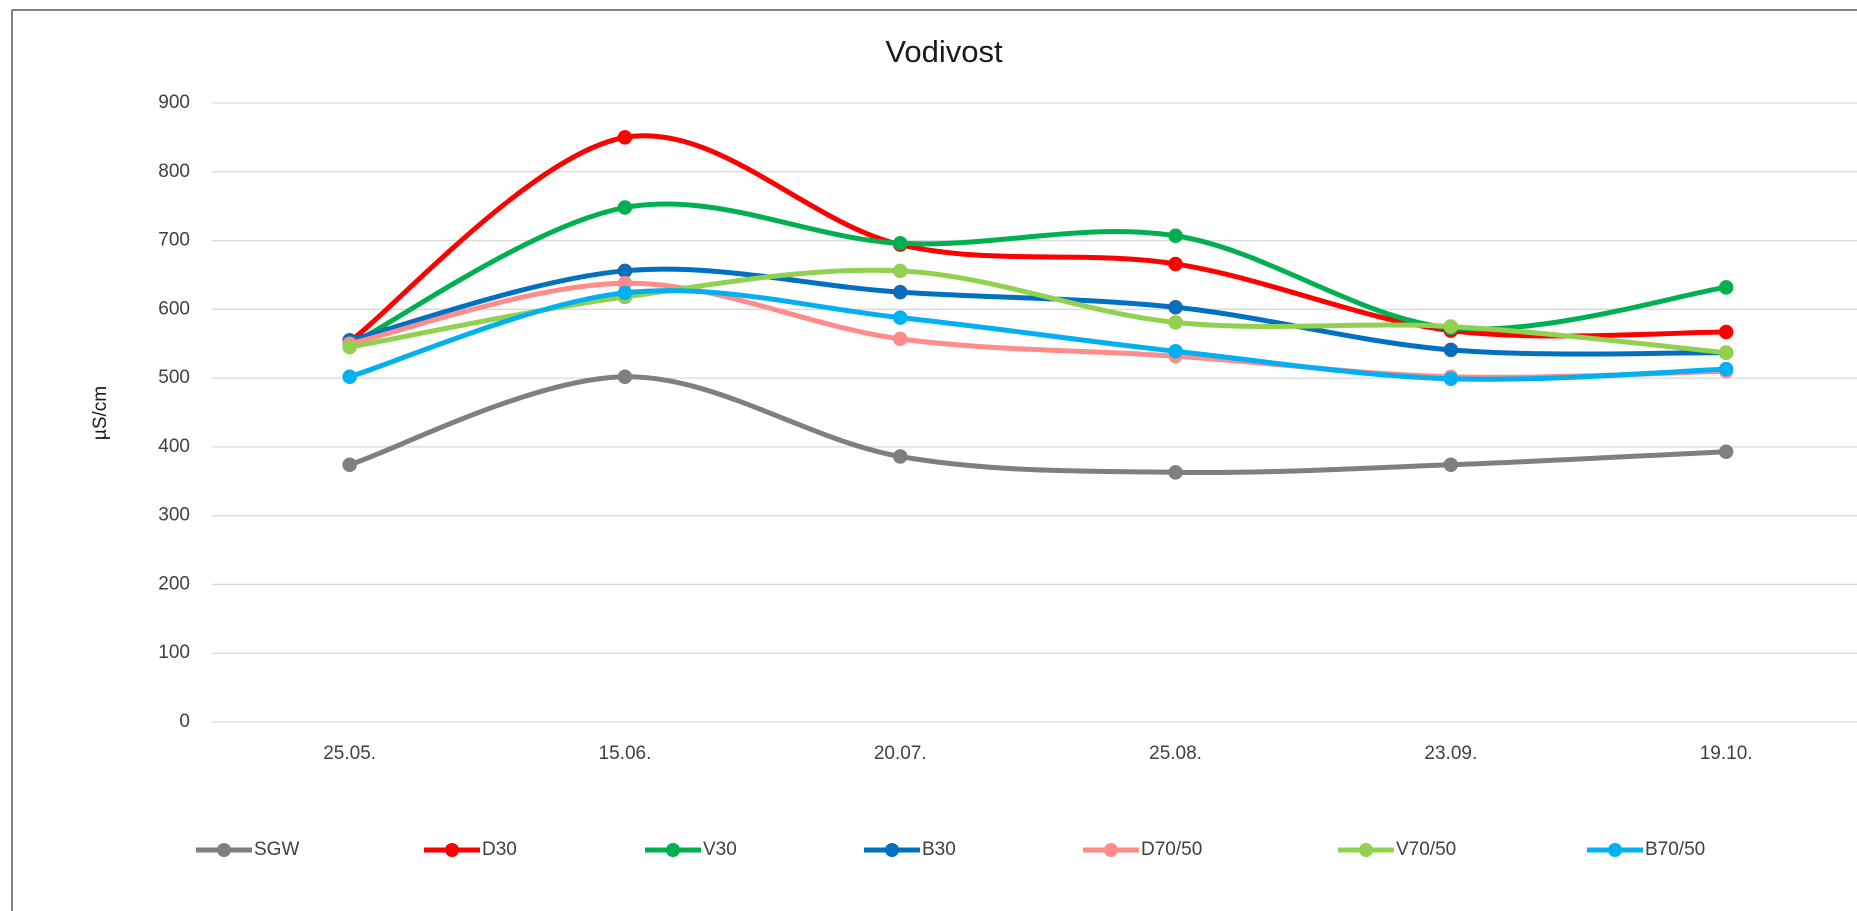  I want to click on legend-label: V70/50, so click(1426, 849).